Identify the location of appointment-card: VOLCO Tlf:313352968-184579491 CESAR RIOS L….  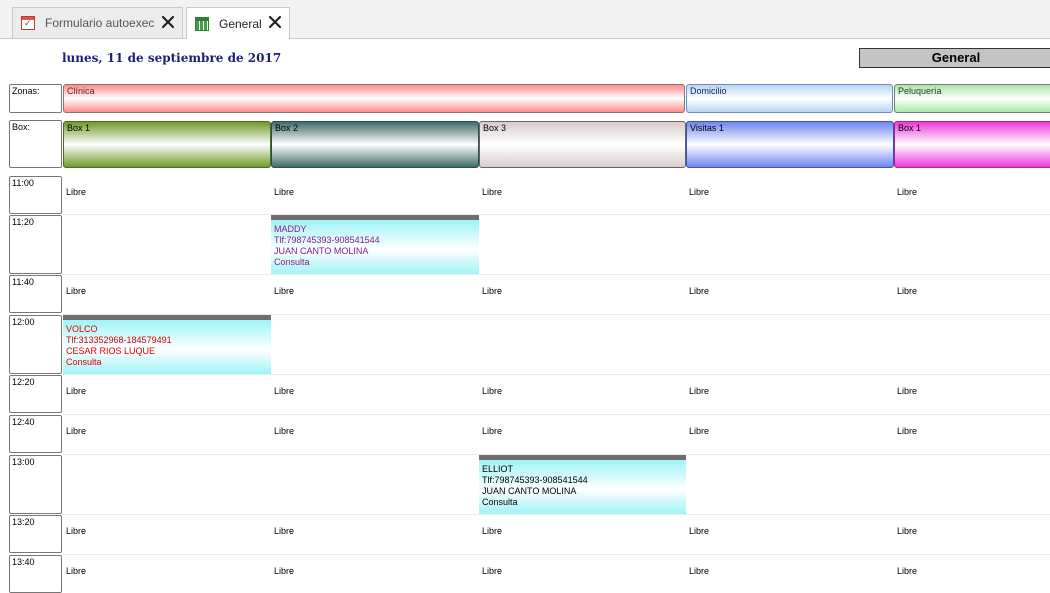
(167, 344).